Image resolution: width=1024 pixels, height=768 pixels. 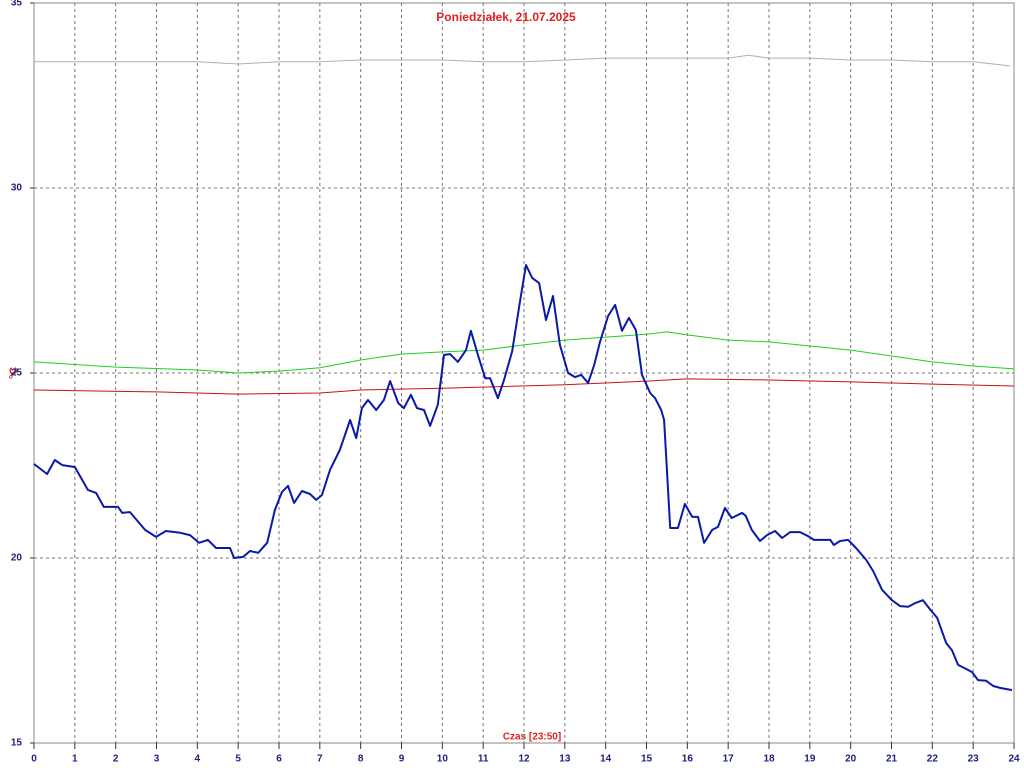 I want to click on x-tick-label: 23, so click(x=974, y=759).